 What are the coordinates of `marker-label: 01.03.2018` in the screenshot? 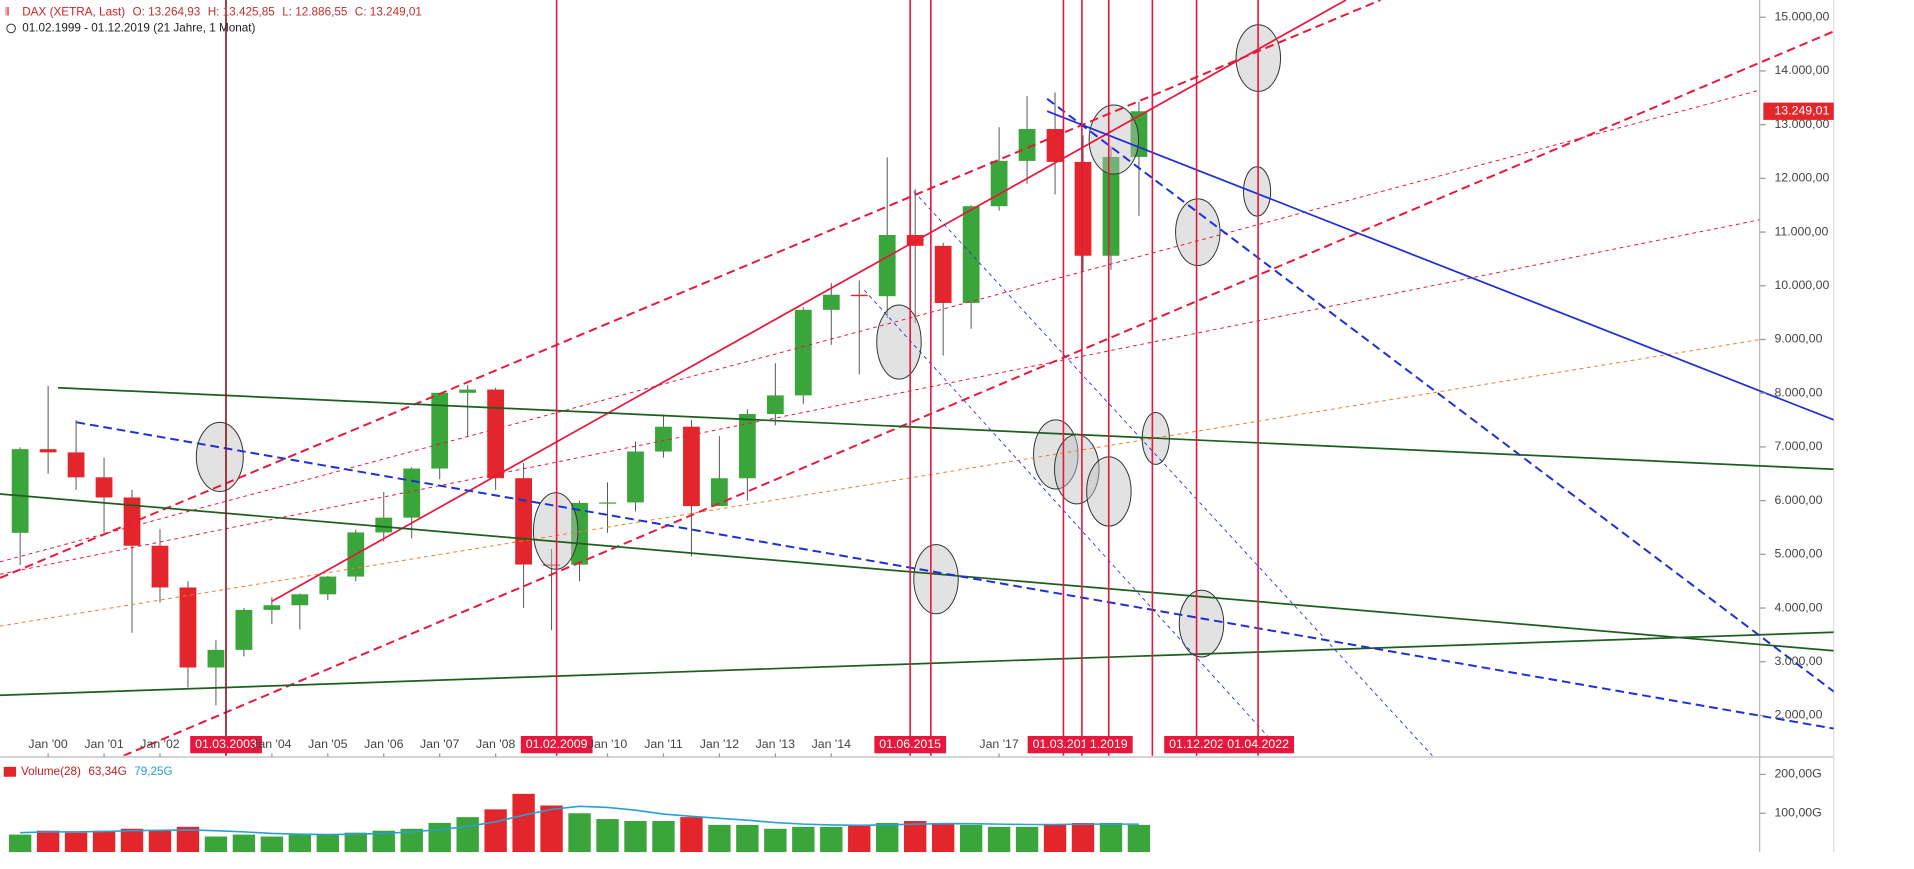 It's located at (1064, 744).